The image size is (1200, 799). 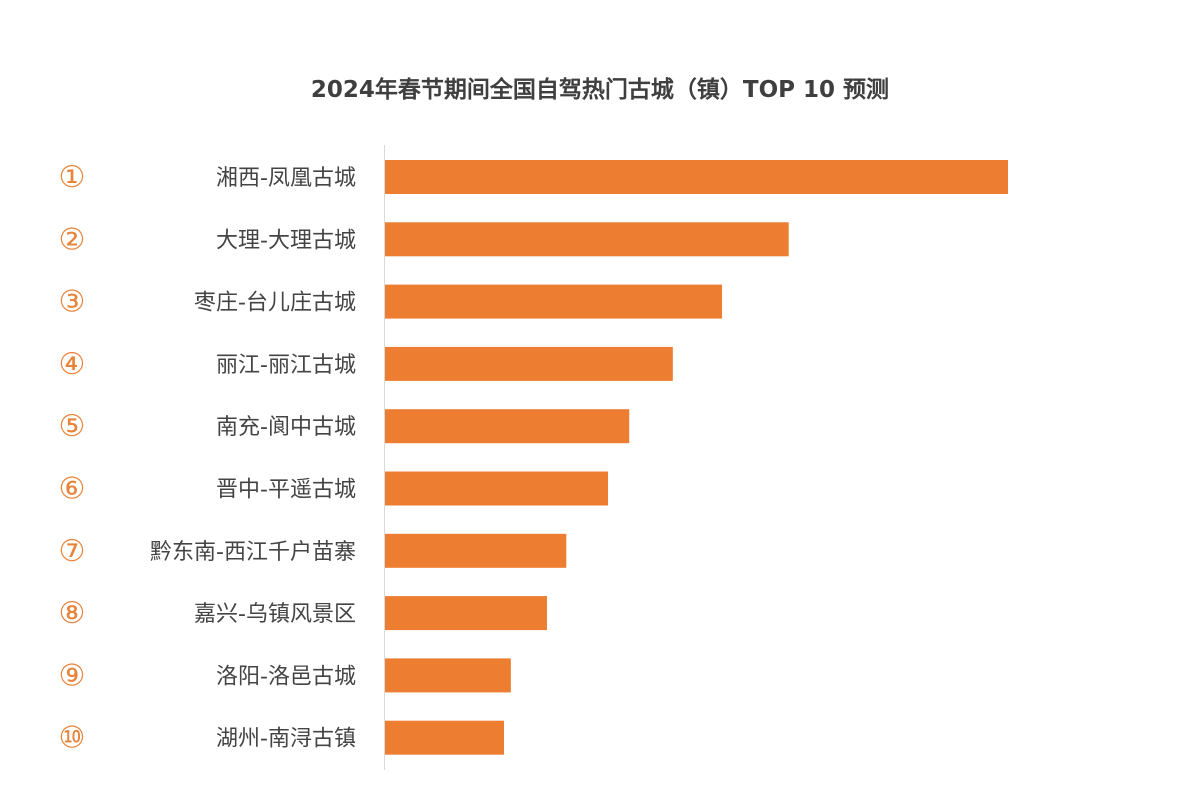 What do you see at coordinates (286, 739) in the screenshot?
I see `category-label: 湖州-南浔古镇` at bounding box center [286, 739].